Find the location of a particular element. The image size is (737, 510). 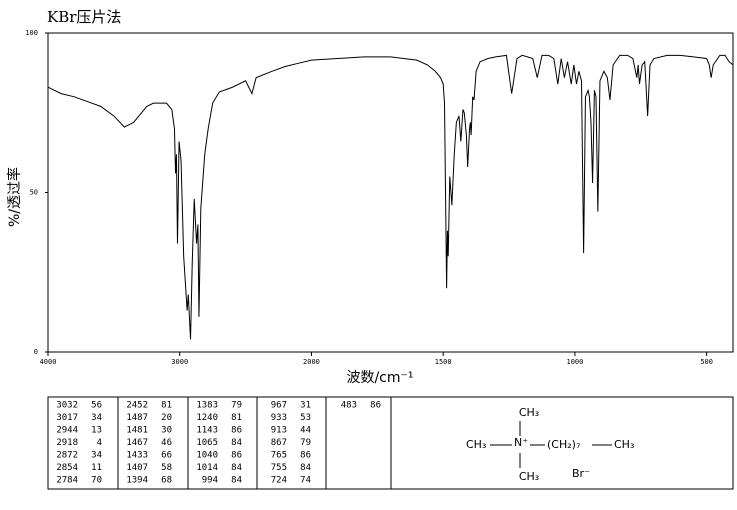

peak-wavenumber: 1467 is located at coordinates (137, 443).